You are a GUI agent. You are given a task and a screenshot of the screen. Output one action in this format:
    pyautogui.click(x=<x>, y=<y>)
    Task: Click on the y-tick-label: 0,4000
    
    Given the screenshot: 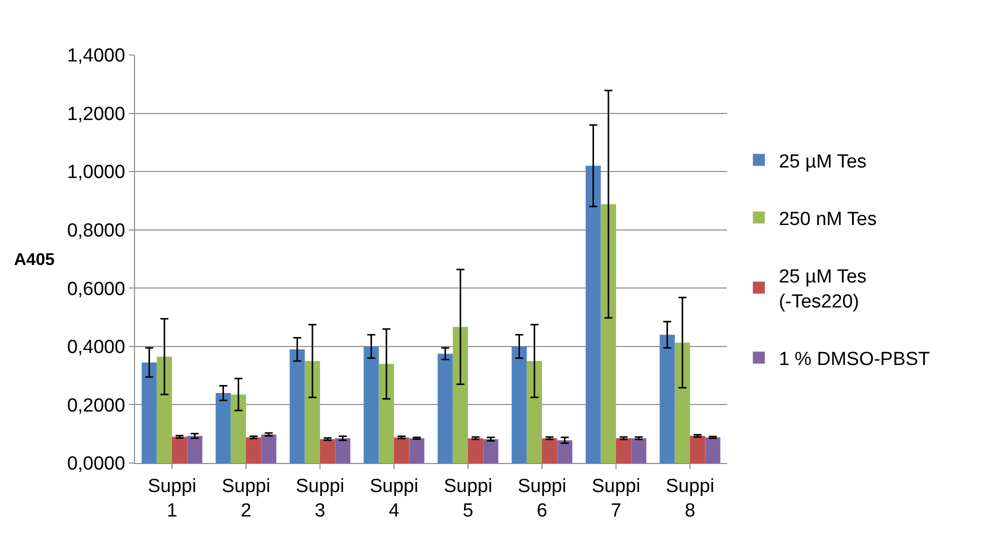 What is the action you would take?
    pyautogui.click(x=96, y=347)
    